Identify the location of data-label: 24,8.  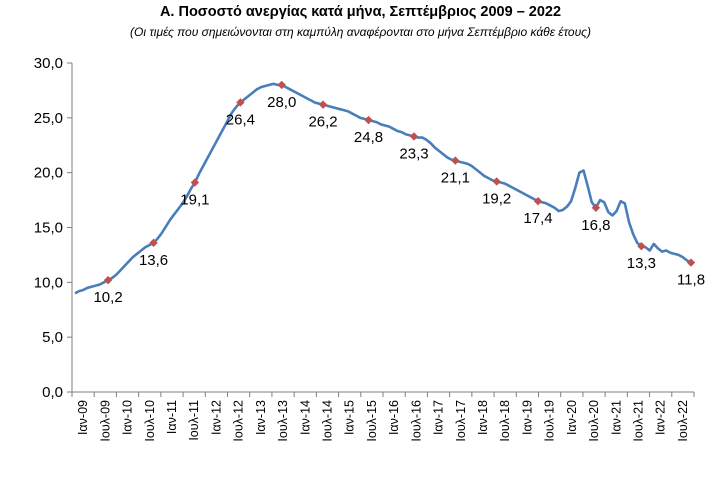
(368, 137).